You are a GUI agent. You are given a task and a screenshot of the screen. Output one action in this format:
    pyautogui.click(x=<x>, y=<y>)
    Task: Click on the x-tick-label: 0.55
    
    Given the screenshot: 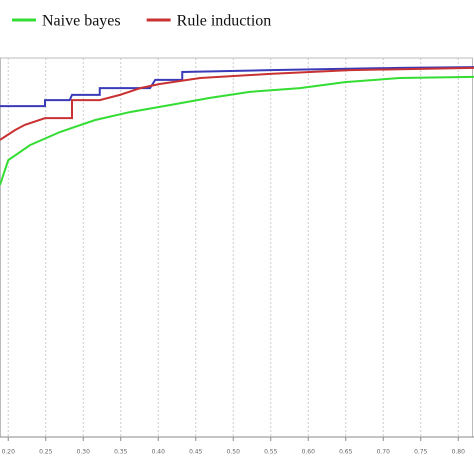 What is the action you would take?
    pyautogui.click(x=271, y=452)
    